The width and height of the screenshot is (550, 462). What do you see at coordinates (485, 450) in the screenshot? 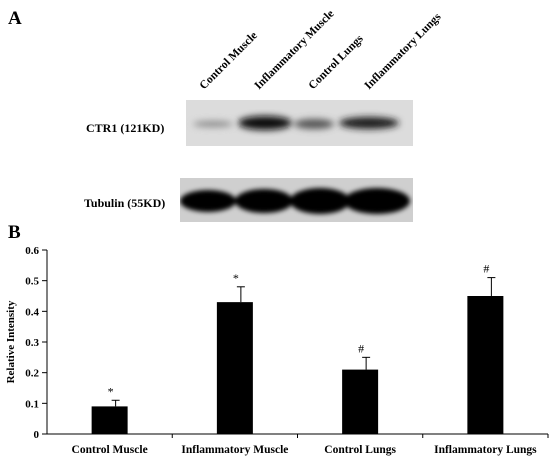
I see `x-tick-label-4: Inflammatory Lungs` at bounding box center [485, 450].